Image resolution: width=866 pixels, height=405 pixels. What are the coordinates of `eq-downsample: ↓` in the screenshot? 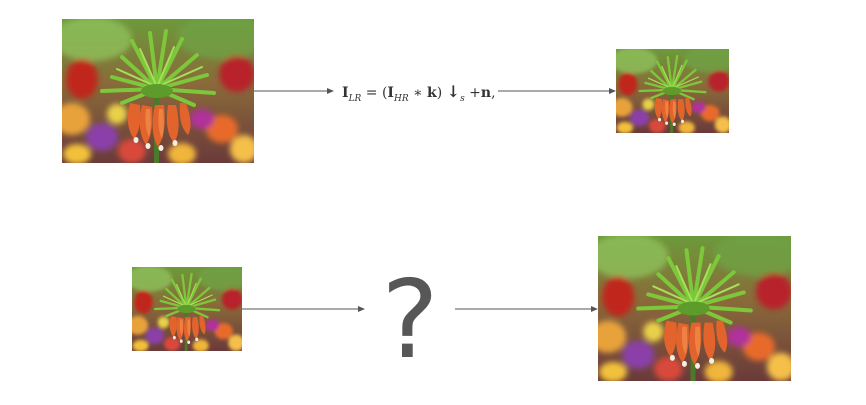 It's located at (453, 91).